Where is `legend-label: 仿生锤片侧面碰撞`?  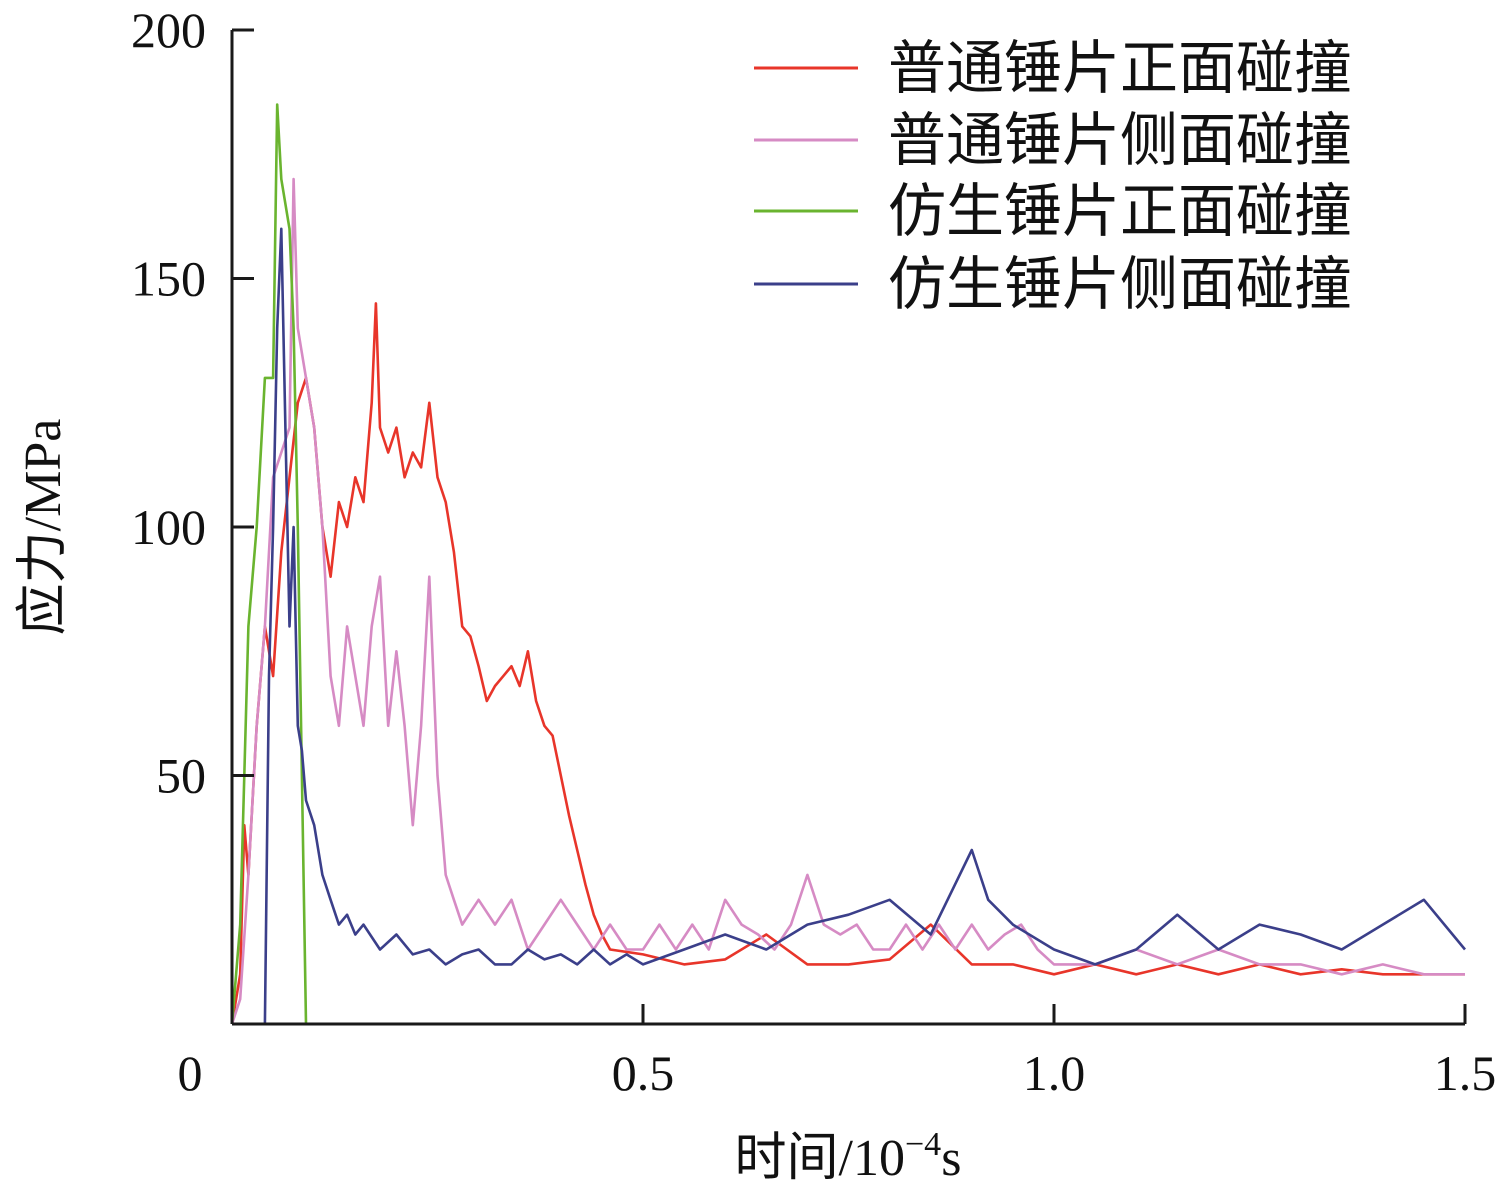
legend-label: 仿生锤片侧面碰撞 is located at coordinates (1120, 284).